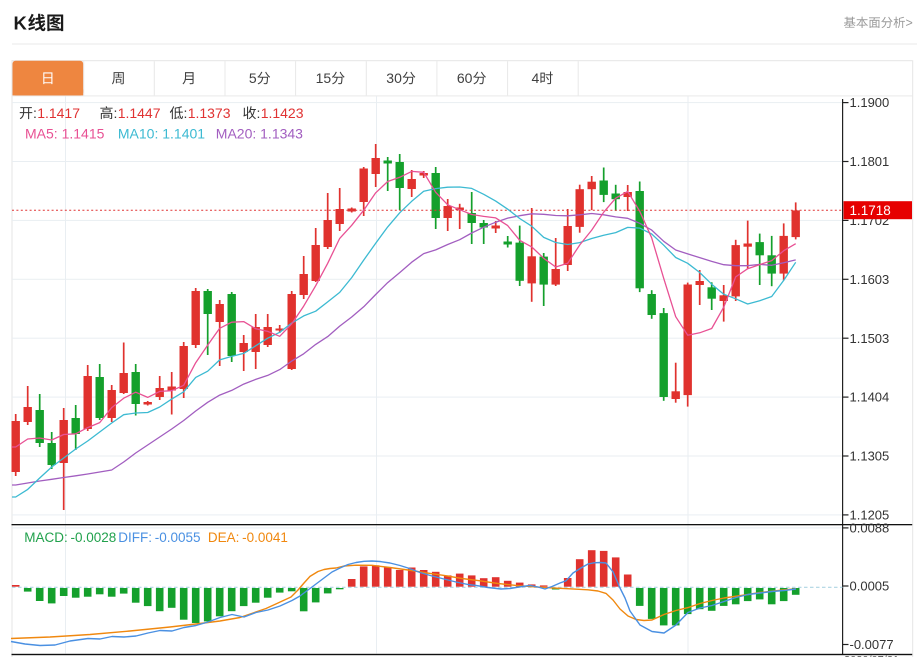 The image size is (917, 657). Describe the element at coordinates (870, 279) in the screenshot. I see `svg-text: 1.1603` at that location.